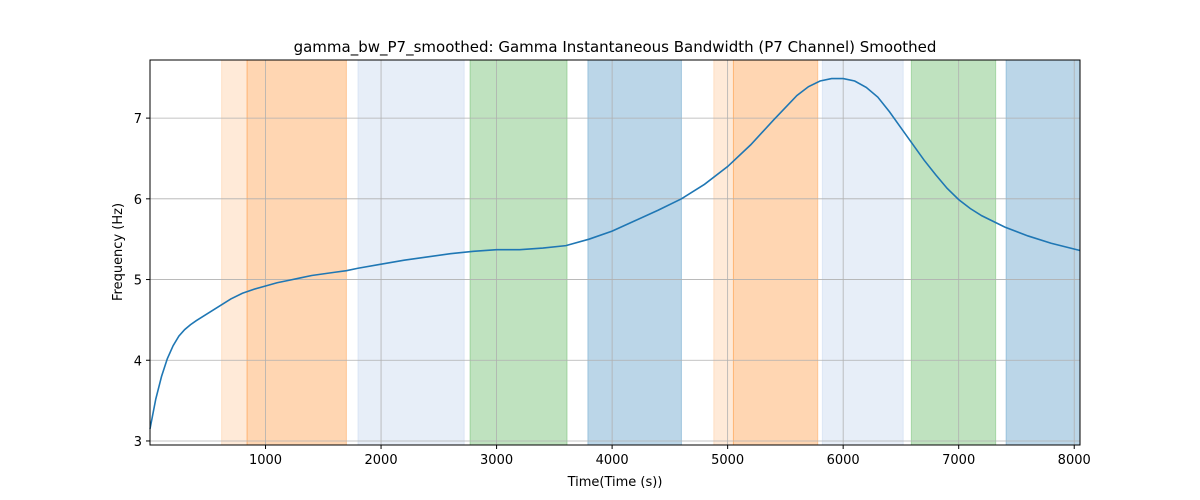 The width and height of the screenshot is (1200, 500). I want to click on y-axis-ticks: 3 4 5 6 7, so click(142, 281).